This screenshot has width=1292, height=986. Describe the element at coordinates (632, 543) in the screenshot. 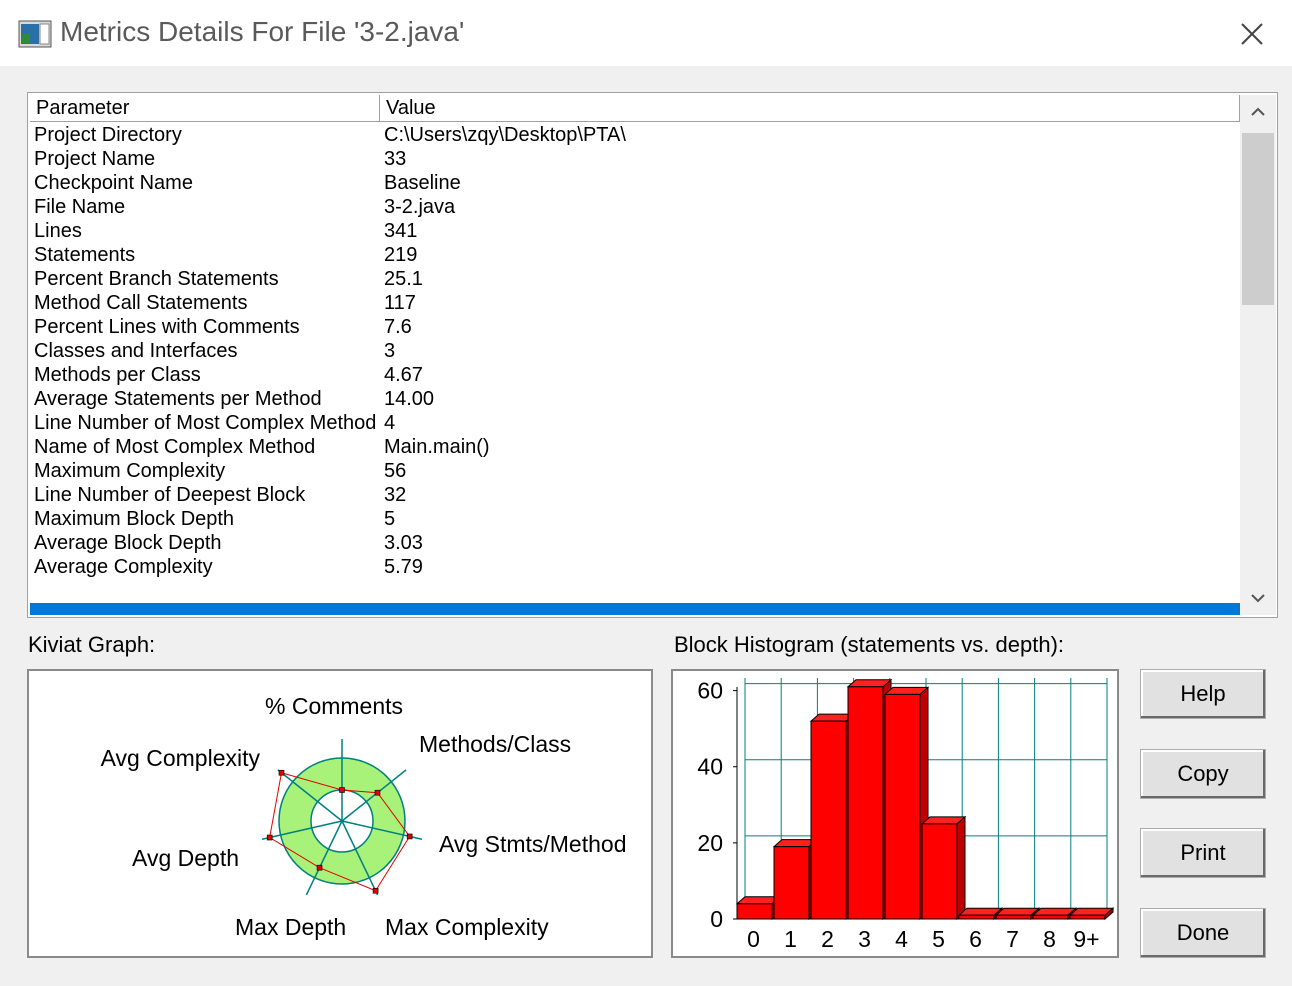

I see `table-row: Average Block Depth 3.03` at that location.